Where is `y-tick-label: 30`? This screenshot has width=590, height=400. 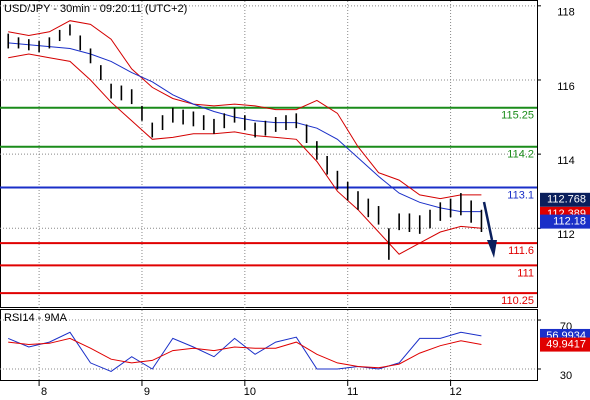
y-tick-label: 30 is located at coordinates (566, 376).